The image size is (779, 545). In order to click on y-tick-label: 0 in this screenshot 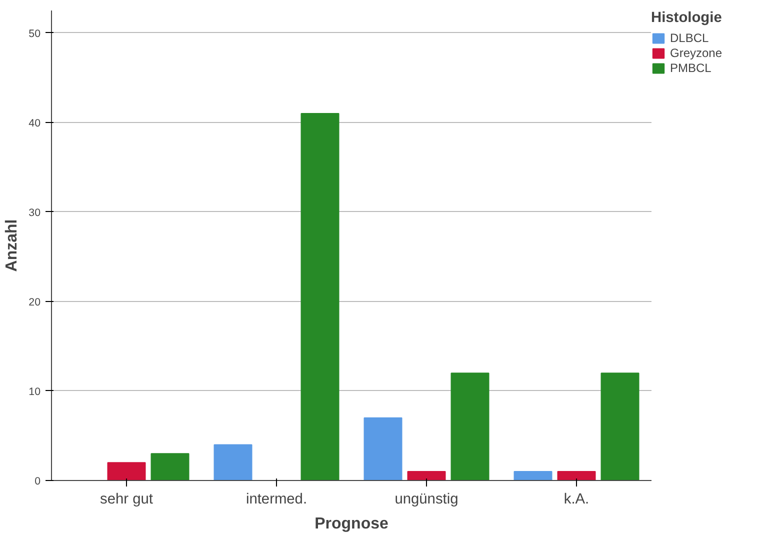, I will do `click(37, 482)`.